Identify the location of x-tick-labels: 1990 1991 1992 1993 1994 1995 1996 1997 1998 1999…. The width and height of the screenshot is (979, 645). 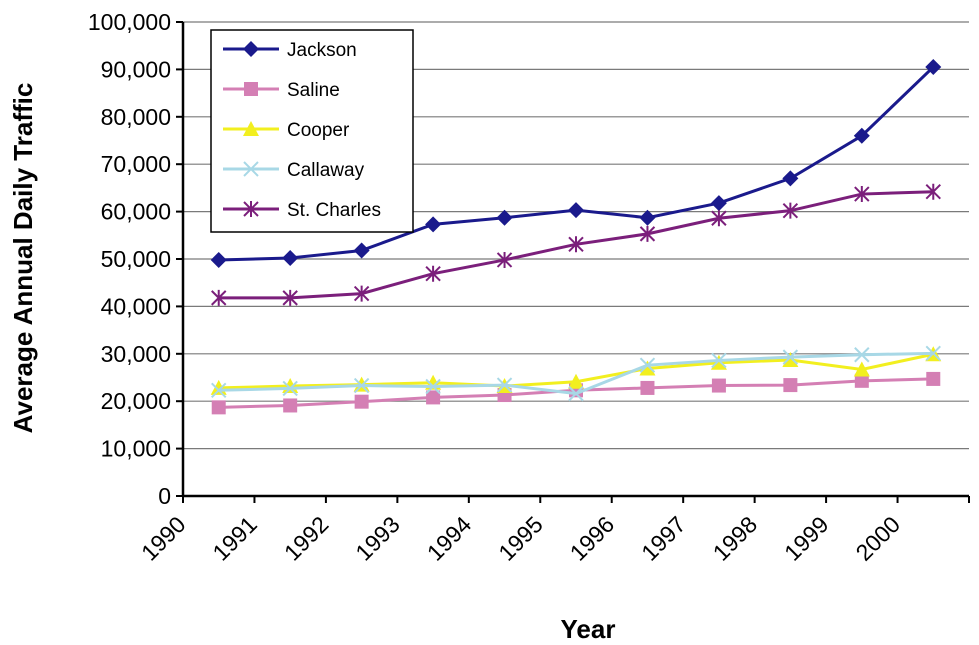
(520, 538).